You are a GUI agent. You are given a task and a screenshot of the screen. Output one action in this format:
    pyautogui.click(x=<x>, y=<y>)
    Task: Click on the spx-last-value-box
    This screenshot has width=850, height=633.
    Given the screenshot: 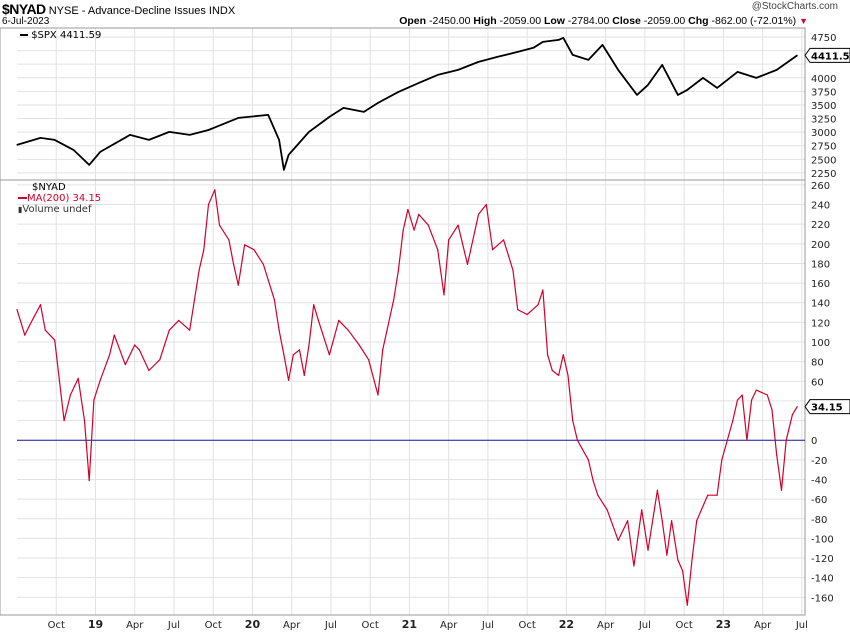 What is the action you would take?
    pyautogui.click(x=827, y=55)
    